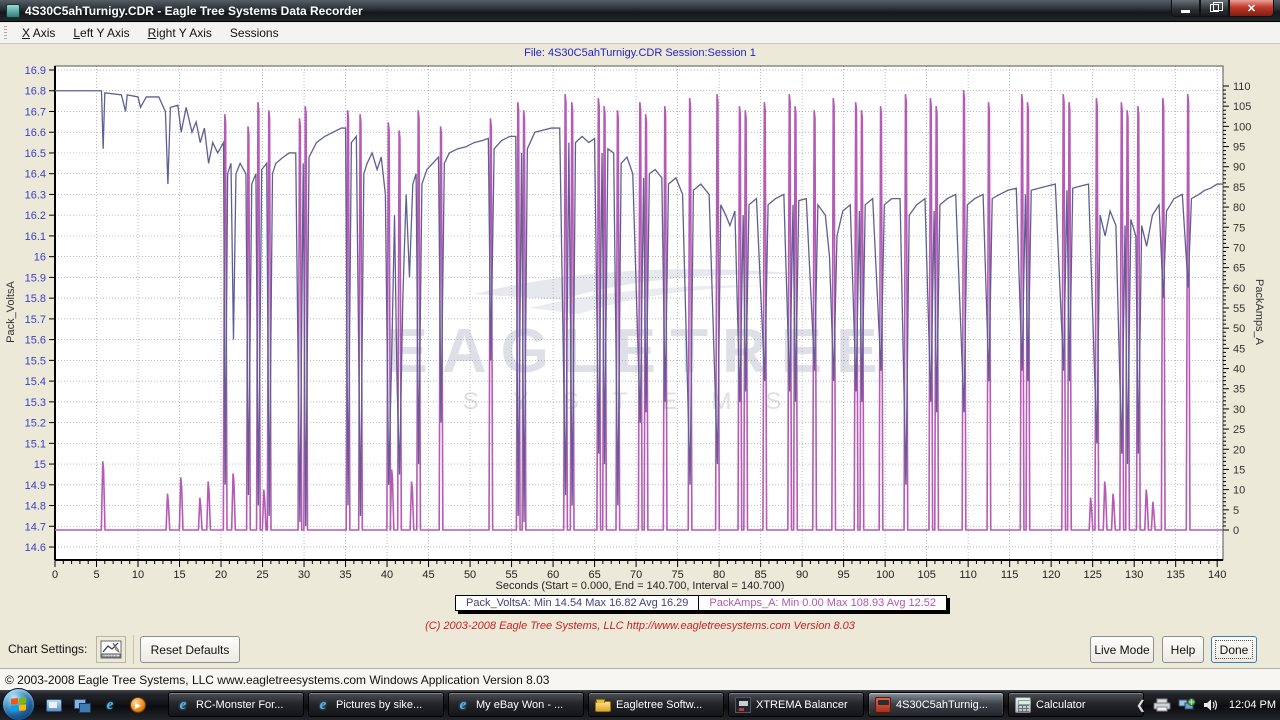 The image size is (1280, 720). What do you see at coordinates (138, 575) in the screenshot?
I see `x-tick-label: 10` at bounding box center [138, 575].